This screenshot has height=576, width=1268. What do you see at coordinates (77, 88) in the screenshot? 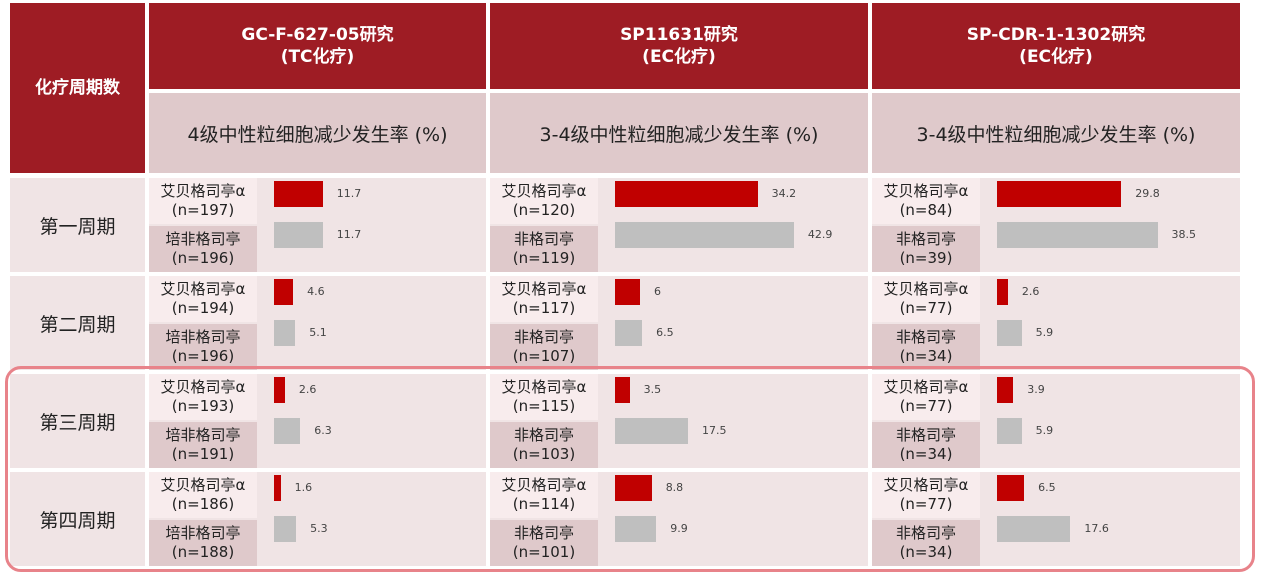
I see `corner-header: 化疗周期数` at bounding box center [77, 88].